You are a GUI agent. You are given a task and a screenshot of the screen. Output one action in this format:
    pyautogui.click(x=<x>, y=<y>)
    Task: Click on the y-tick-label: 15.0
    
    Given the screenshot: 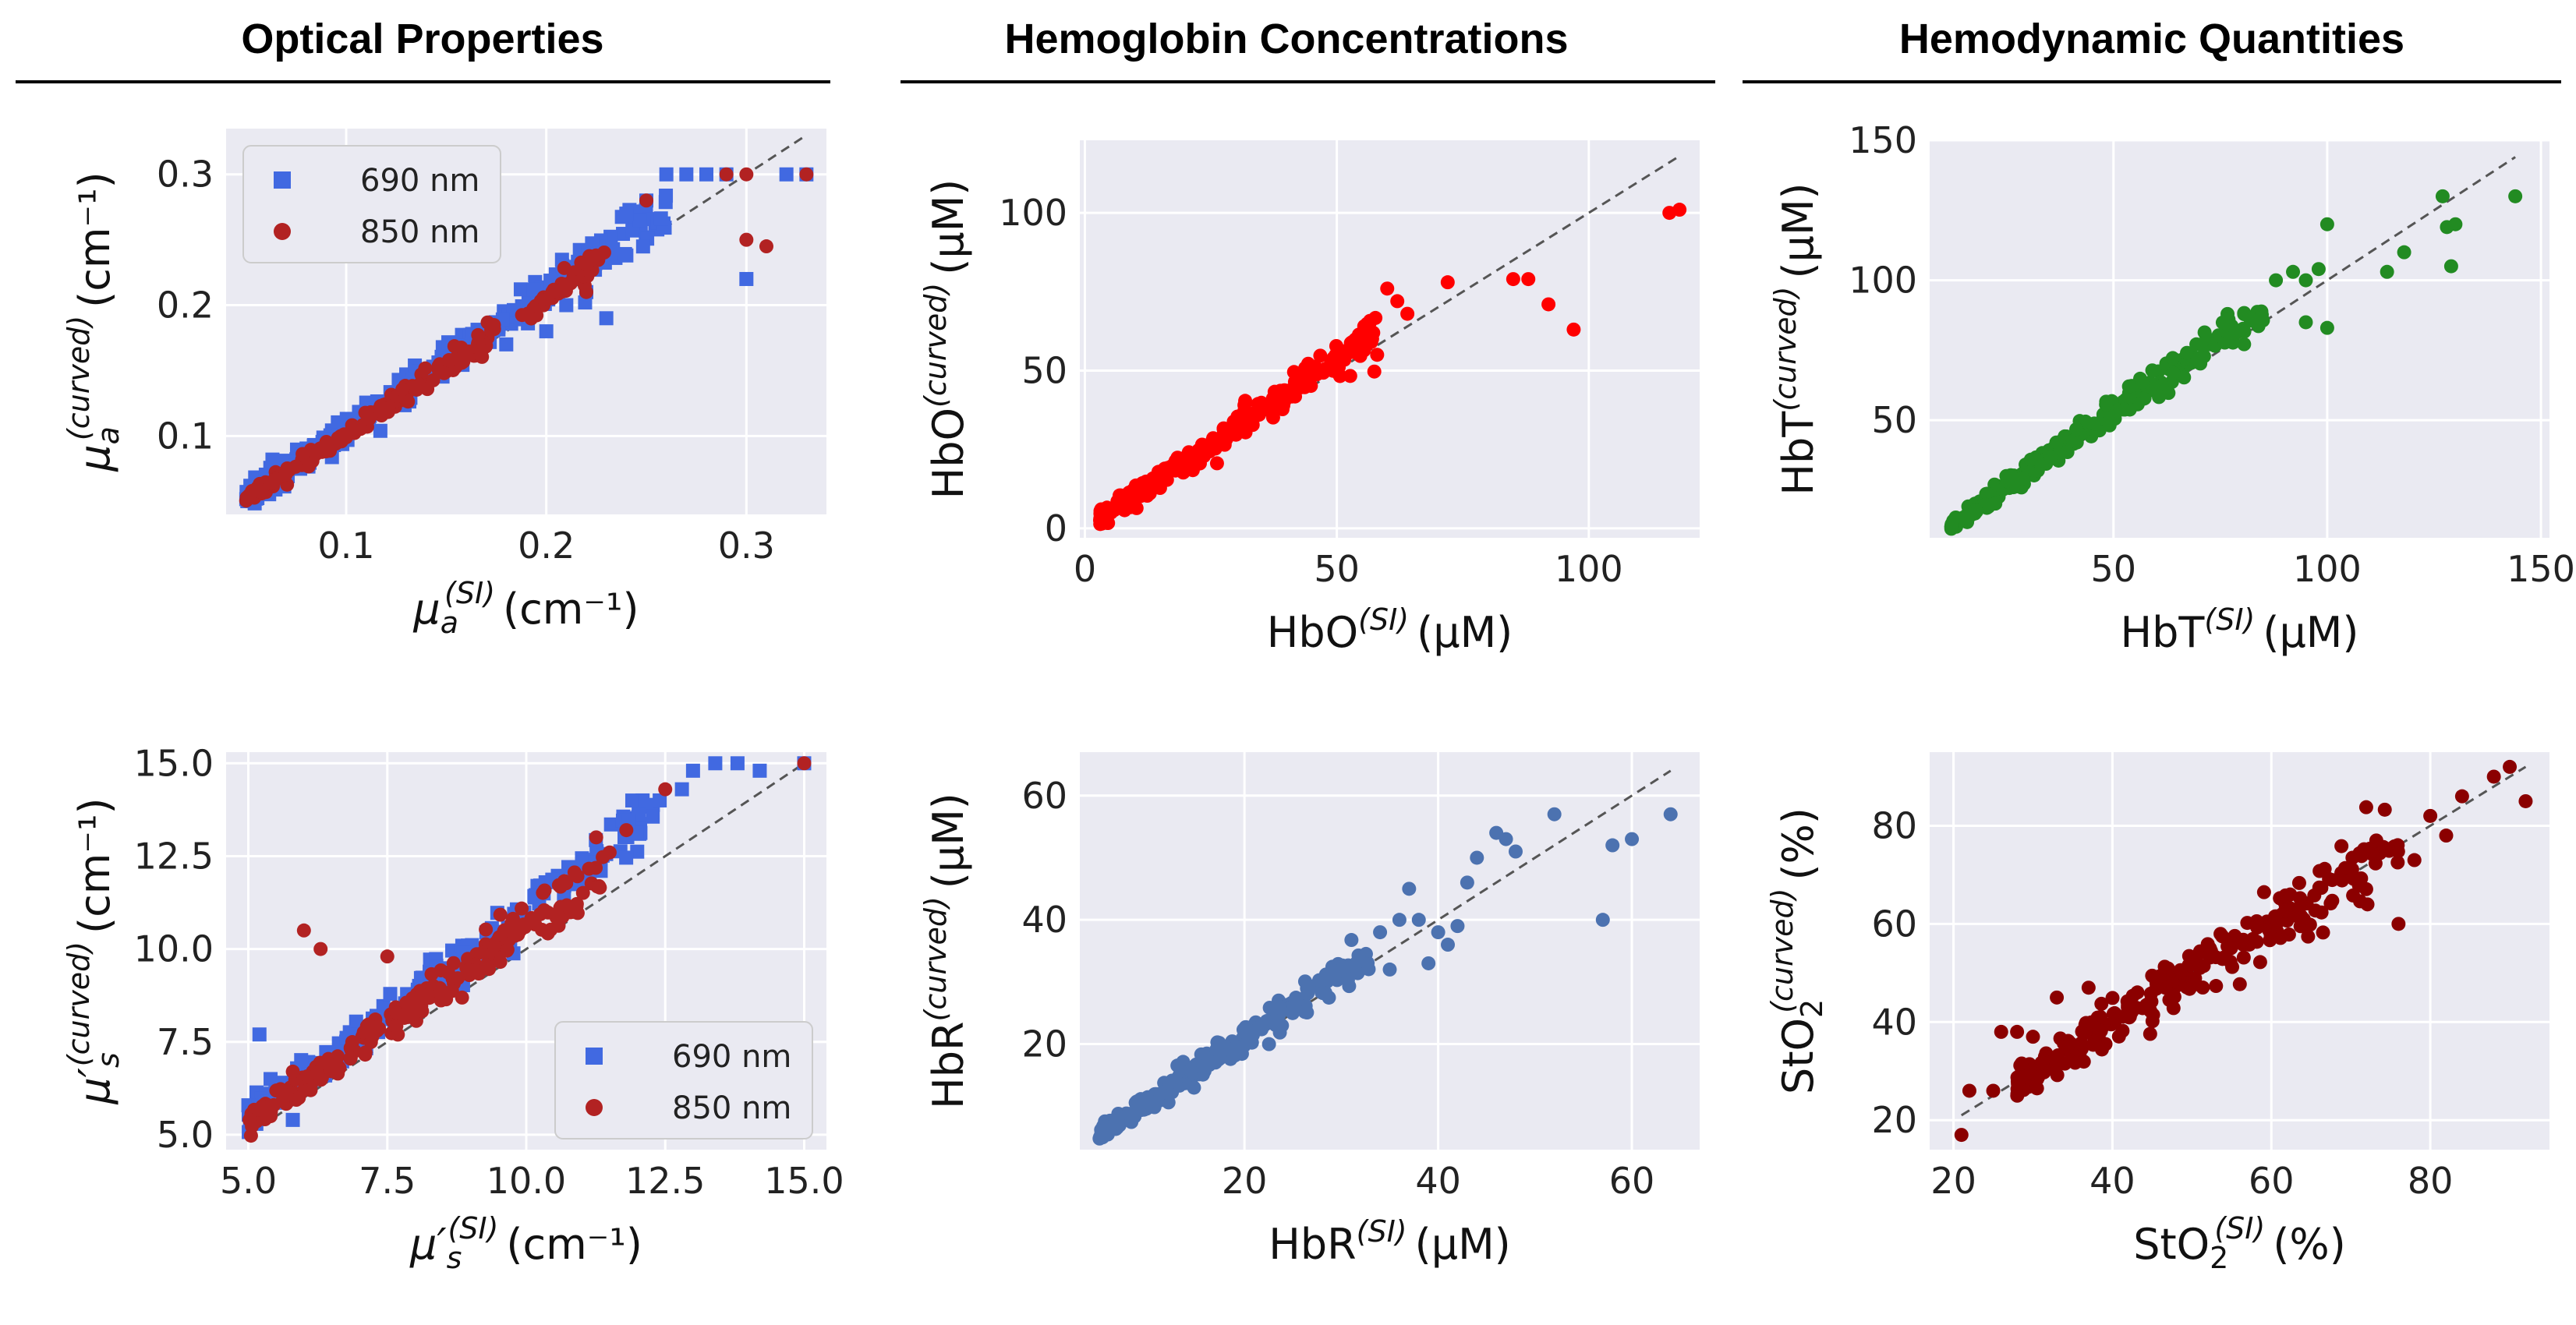 What is the action you would take?
    pyautogui.click(x=174, y=763)
    